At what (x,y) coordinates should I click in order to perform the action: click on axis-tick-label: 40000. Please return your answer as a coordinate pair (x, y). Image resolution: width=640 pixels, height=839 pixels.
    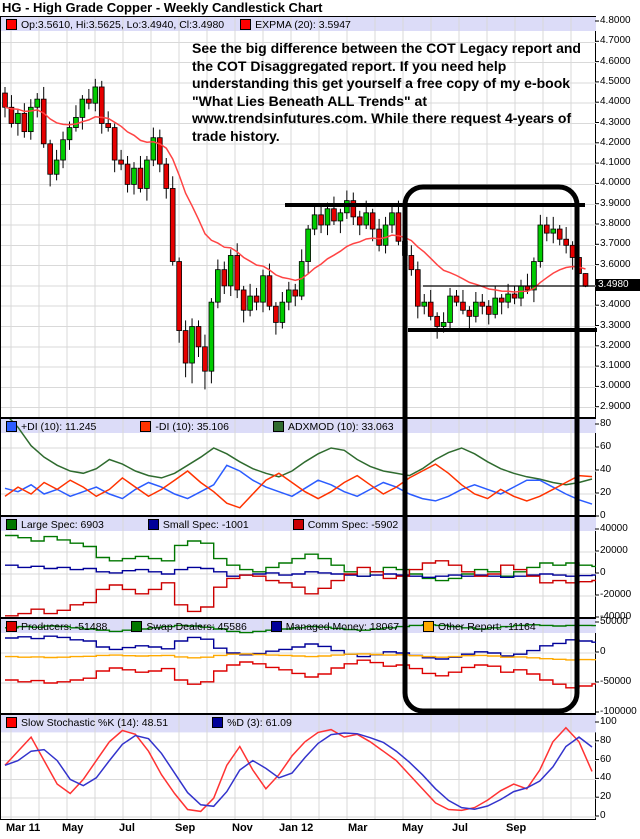
    Looking at the image, I should click on (614, 528).